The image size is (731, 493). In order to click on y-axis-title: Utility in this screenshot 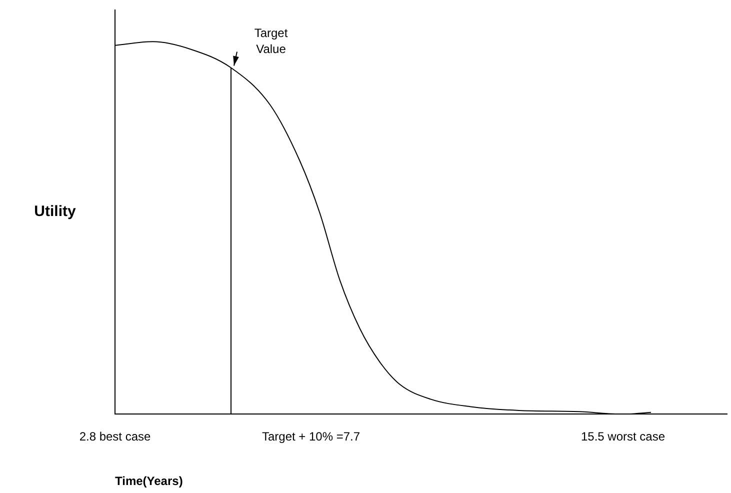, I will do `click(55, 211)`.